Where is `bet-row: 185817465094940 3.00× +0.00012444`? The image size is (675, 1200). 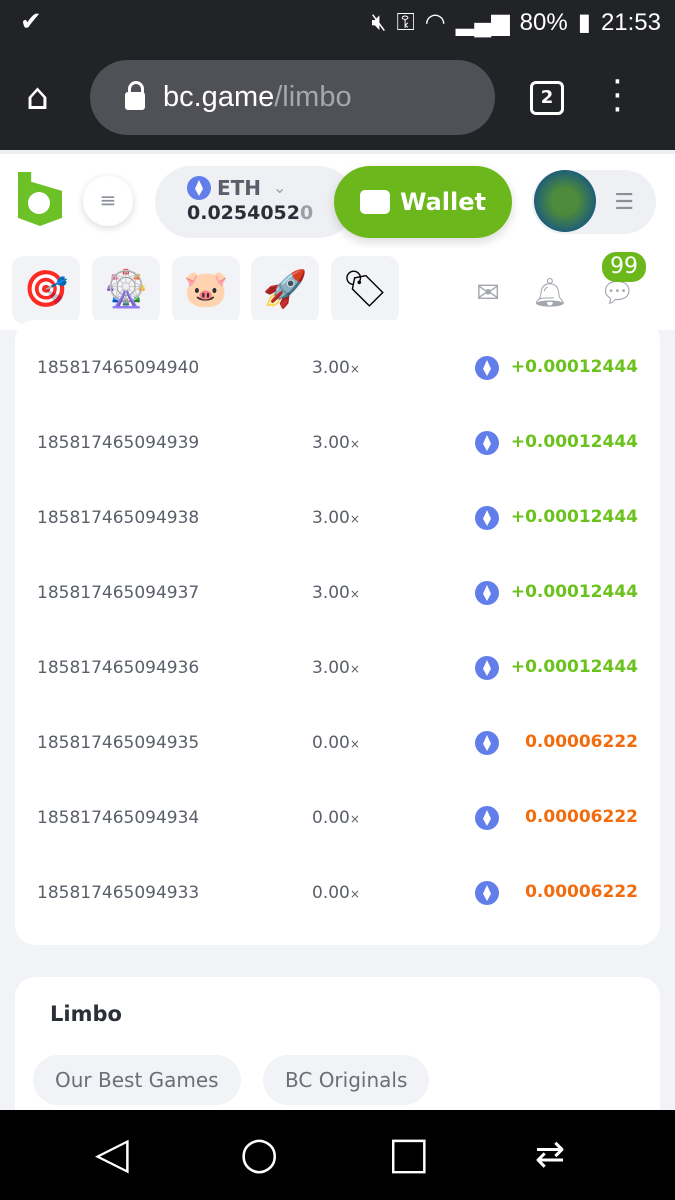
bet-row: 185817465094940 3.00× +0.00012444 is located at coordinates (337, 370).